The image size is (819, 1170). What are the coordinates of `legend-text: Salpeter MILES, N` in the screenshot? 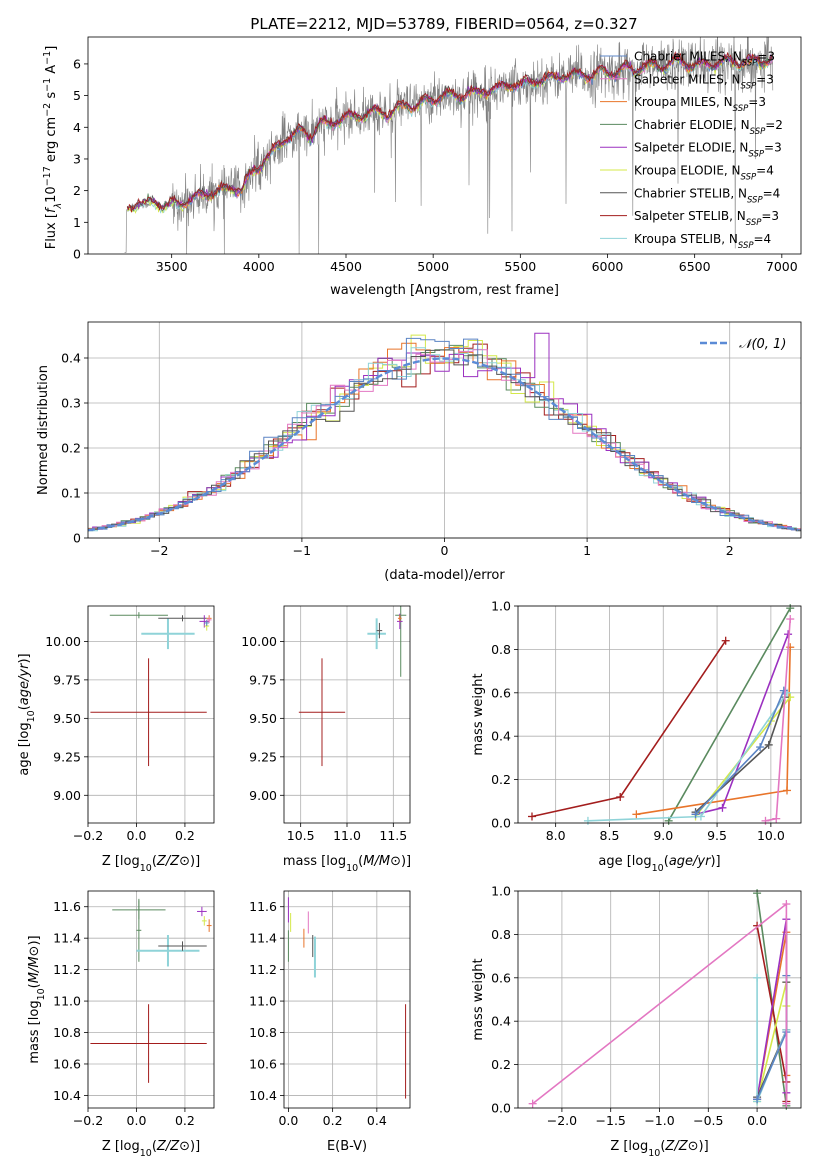 It's located at (687, 79).